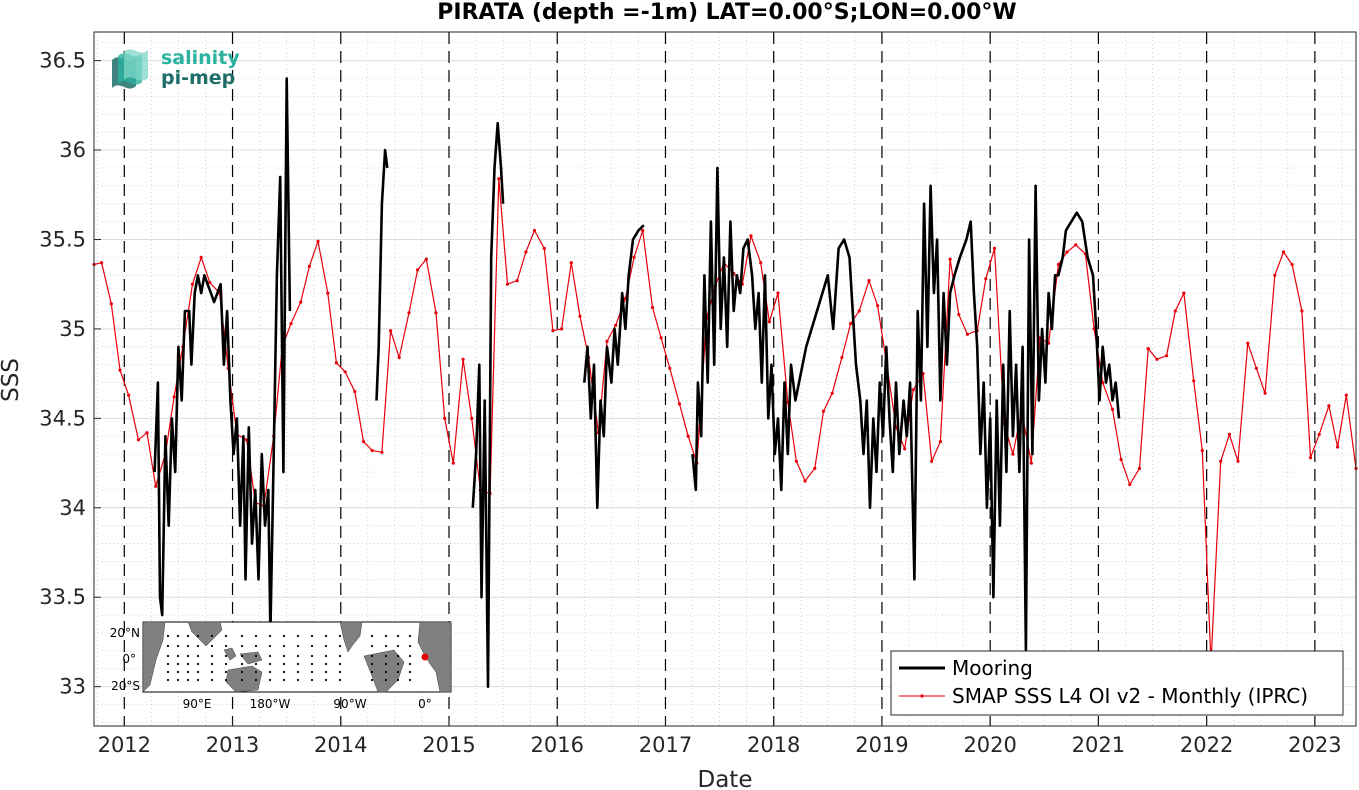 This screenshot has height=790, width=1359. What do you see at coordinates (992, 668) in the screenshot?
I see `legend-label-mooring: Mooring` at bounding box center [992, 668].